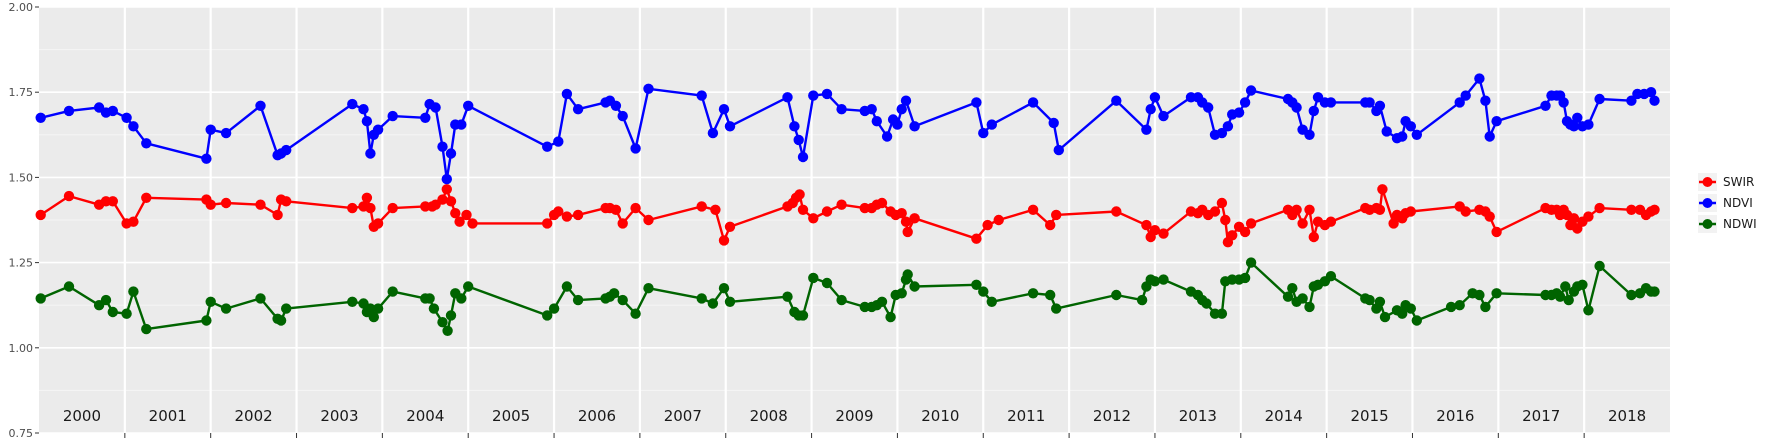 This screenshot has width=1773, height=442. Describe the element at coordinates (24, 220) in the screenshot. I see `y-axis: 0.751.001.251.501.752.00` at that location.